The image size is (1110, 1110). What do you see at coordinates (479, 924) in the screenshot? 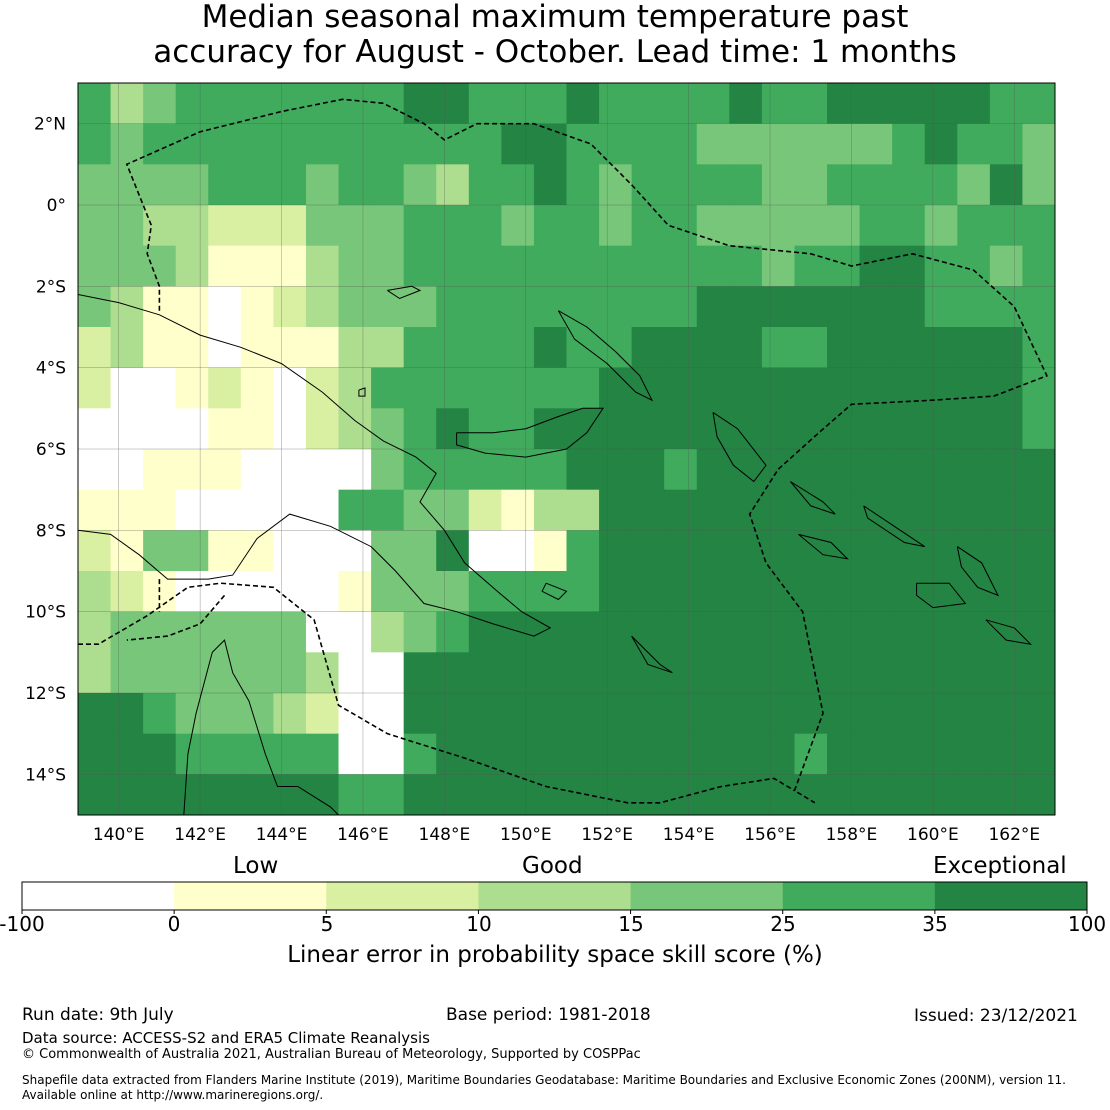
I see `colorbar-tick-label: 10` at bounding box center [479, 924].